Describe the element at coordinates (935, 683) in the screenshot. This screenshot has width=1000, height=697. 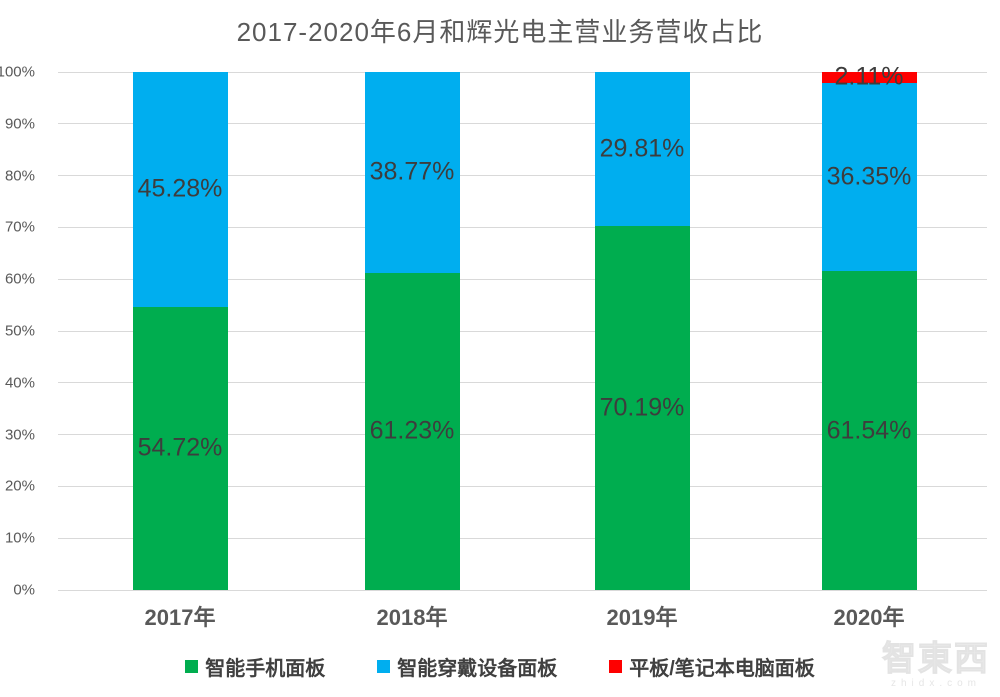
I see `watermark-url: zhidx.com` at that location.